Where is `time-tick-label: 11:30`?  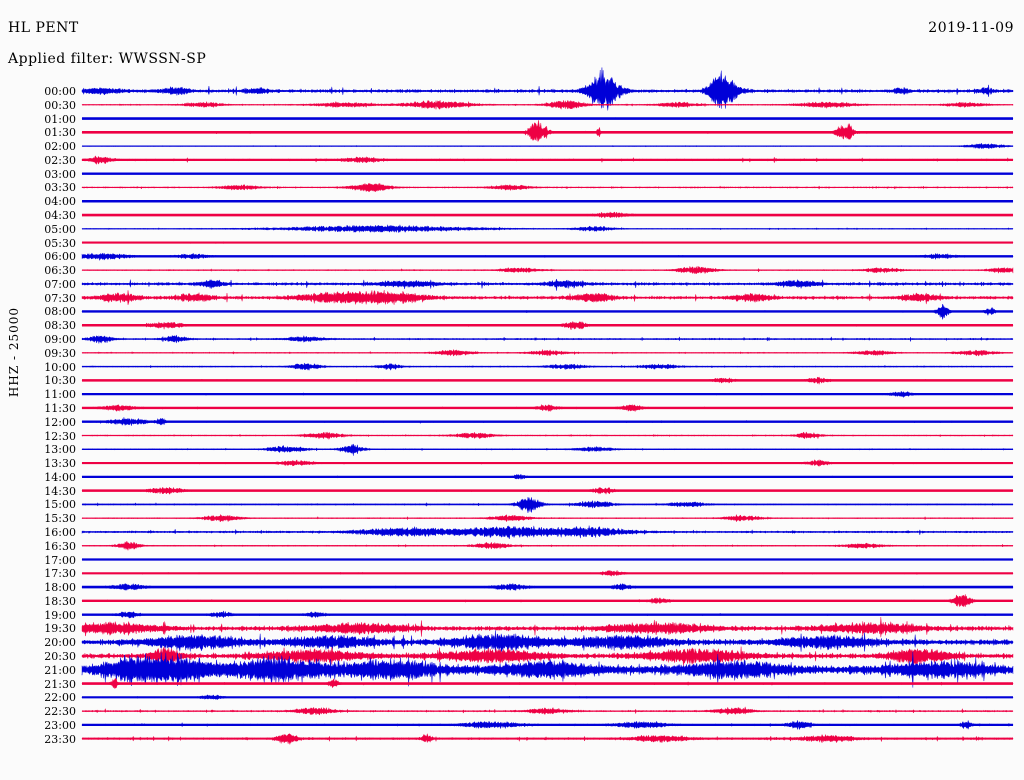 time-tick-label: 11:30 is located at coordinates (60, 408).